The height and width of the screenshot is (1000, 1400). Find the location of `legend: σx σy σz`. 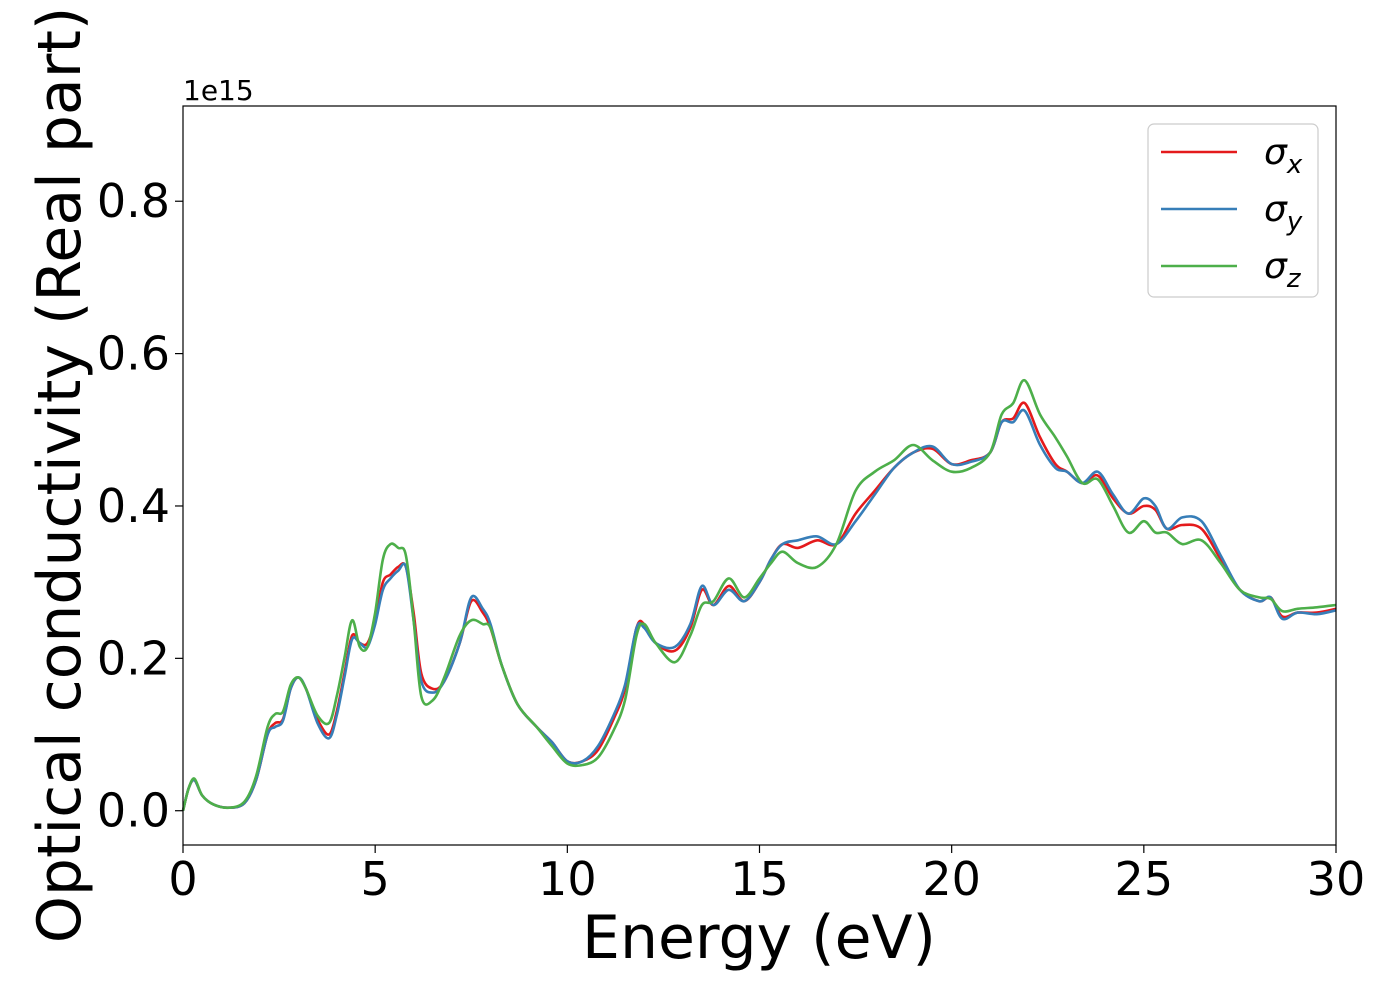

legend: σx σy σz is located at coordinates (1233, 210).